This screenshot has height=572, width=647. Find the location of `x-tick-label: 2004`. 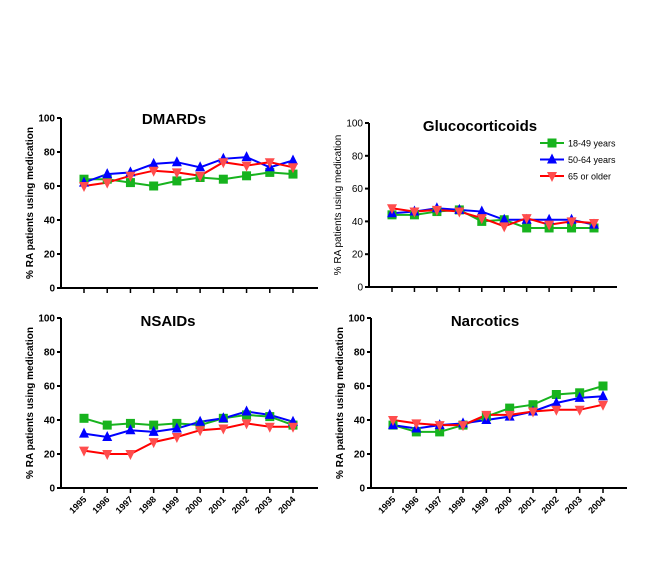

x-tick-label: 2004 is located at coordinates (596, 504).